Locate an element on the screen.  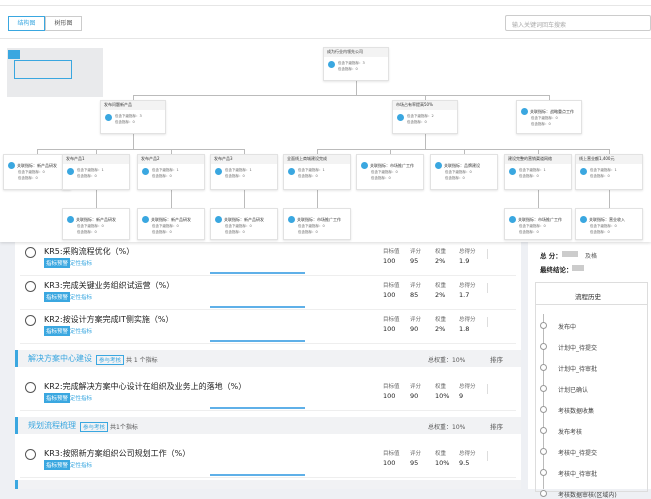
side-panel is located at coordinates (589, 362).